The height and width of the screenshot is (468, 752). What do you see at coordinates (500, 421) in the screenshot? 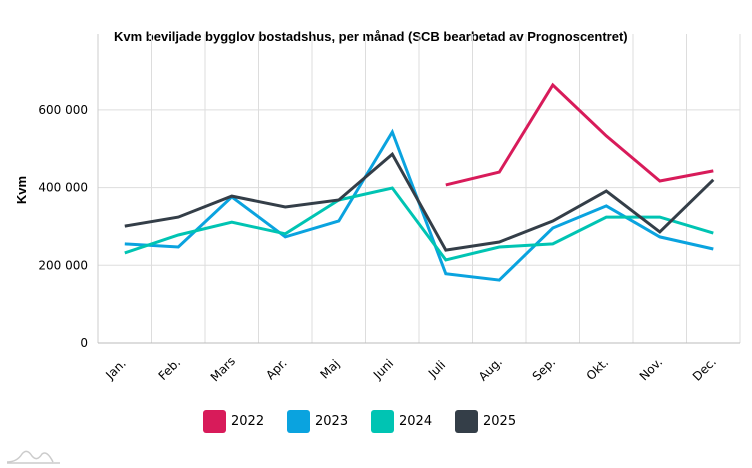
I see `legend-label: 2025` at bounding box center [500, 421].